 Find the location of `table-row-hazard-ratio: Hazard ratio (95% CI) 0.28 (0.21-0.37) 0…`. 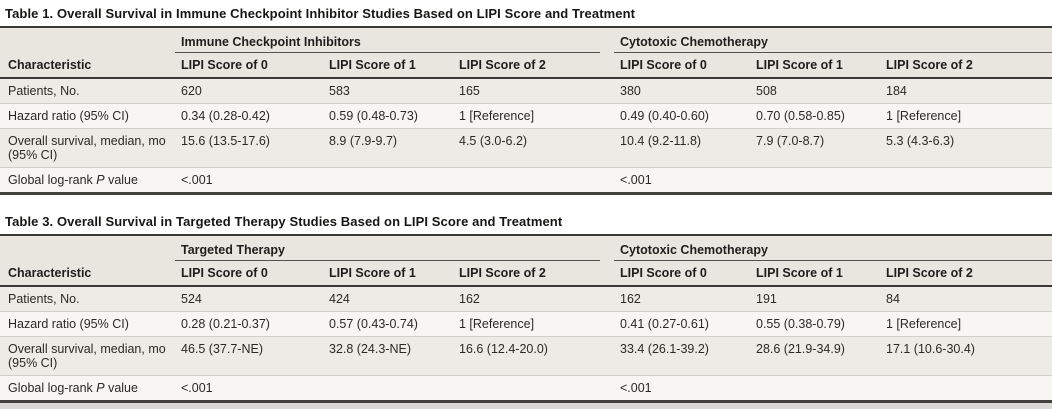

table-row-hazard-ratio: Hazard ratio (95% CI) 0.28 (0.21-0.37) 0… is located at coordinates (526, 324).